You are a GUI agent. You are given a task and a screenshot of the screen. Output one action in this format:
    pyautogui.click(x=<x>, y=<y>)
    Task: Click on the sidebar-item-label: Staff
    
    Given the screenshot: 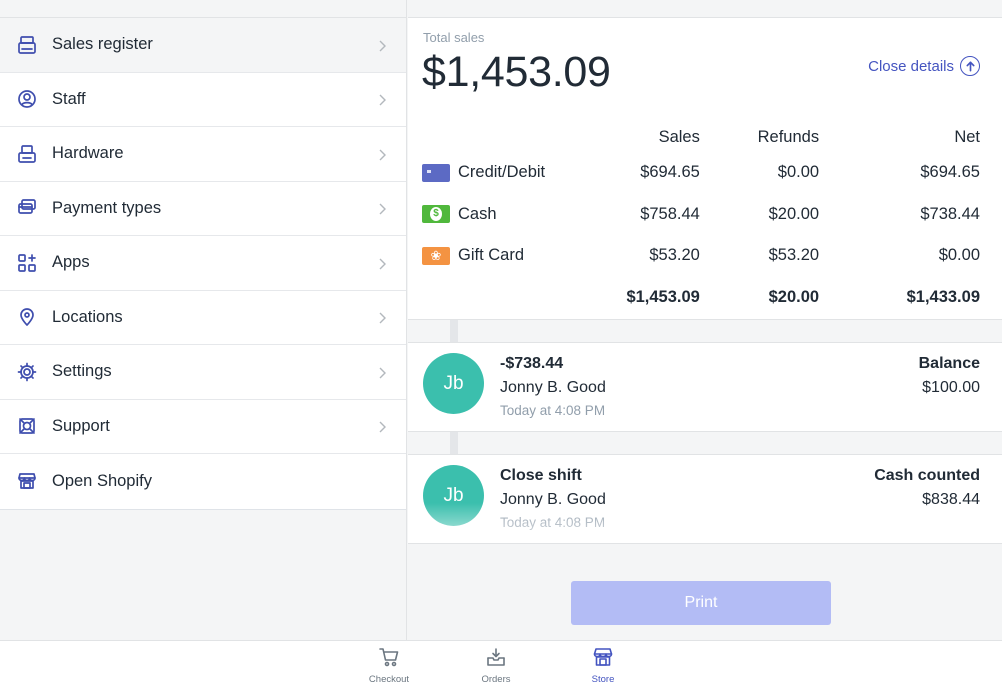 What is the action you would take?
    pyautogui.click(x=69, y=98)
    